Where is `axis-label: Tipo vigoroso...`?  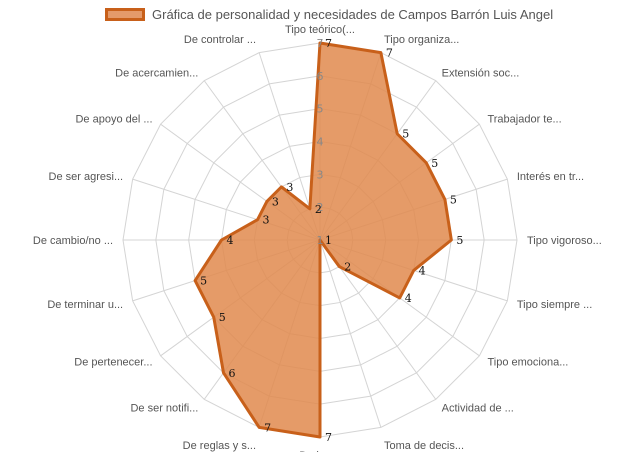
axis-label: Tipo vigoroso... is located at coordinates (564, 241).